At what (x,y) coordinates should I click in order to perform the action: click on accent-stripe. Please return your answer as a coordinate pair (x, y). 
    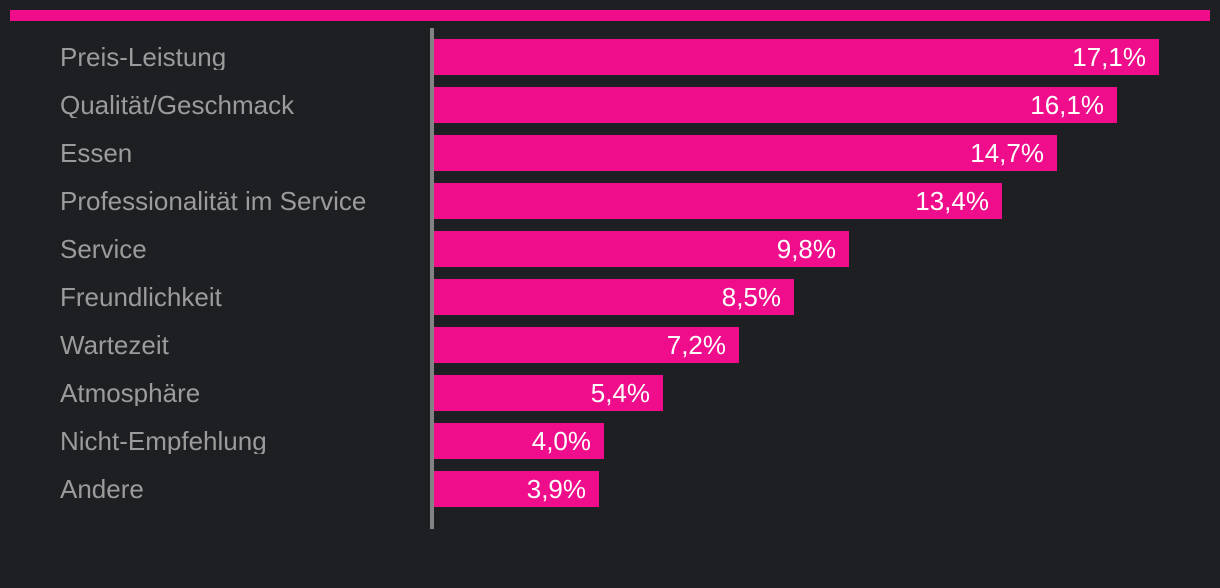
    Looking at the image, I should click on (610, 15).